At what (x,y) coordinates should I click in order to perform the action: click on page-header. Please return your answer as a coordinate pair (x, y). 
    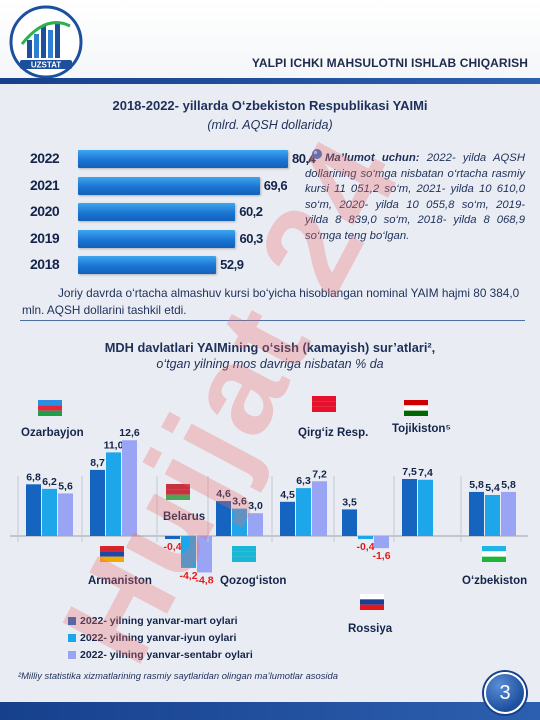
    Looking at the image, I should click on (270, 42).